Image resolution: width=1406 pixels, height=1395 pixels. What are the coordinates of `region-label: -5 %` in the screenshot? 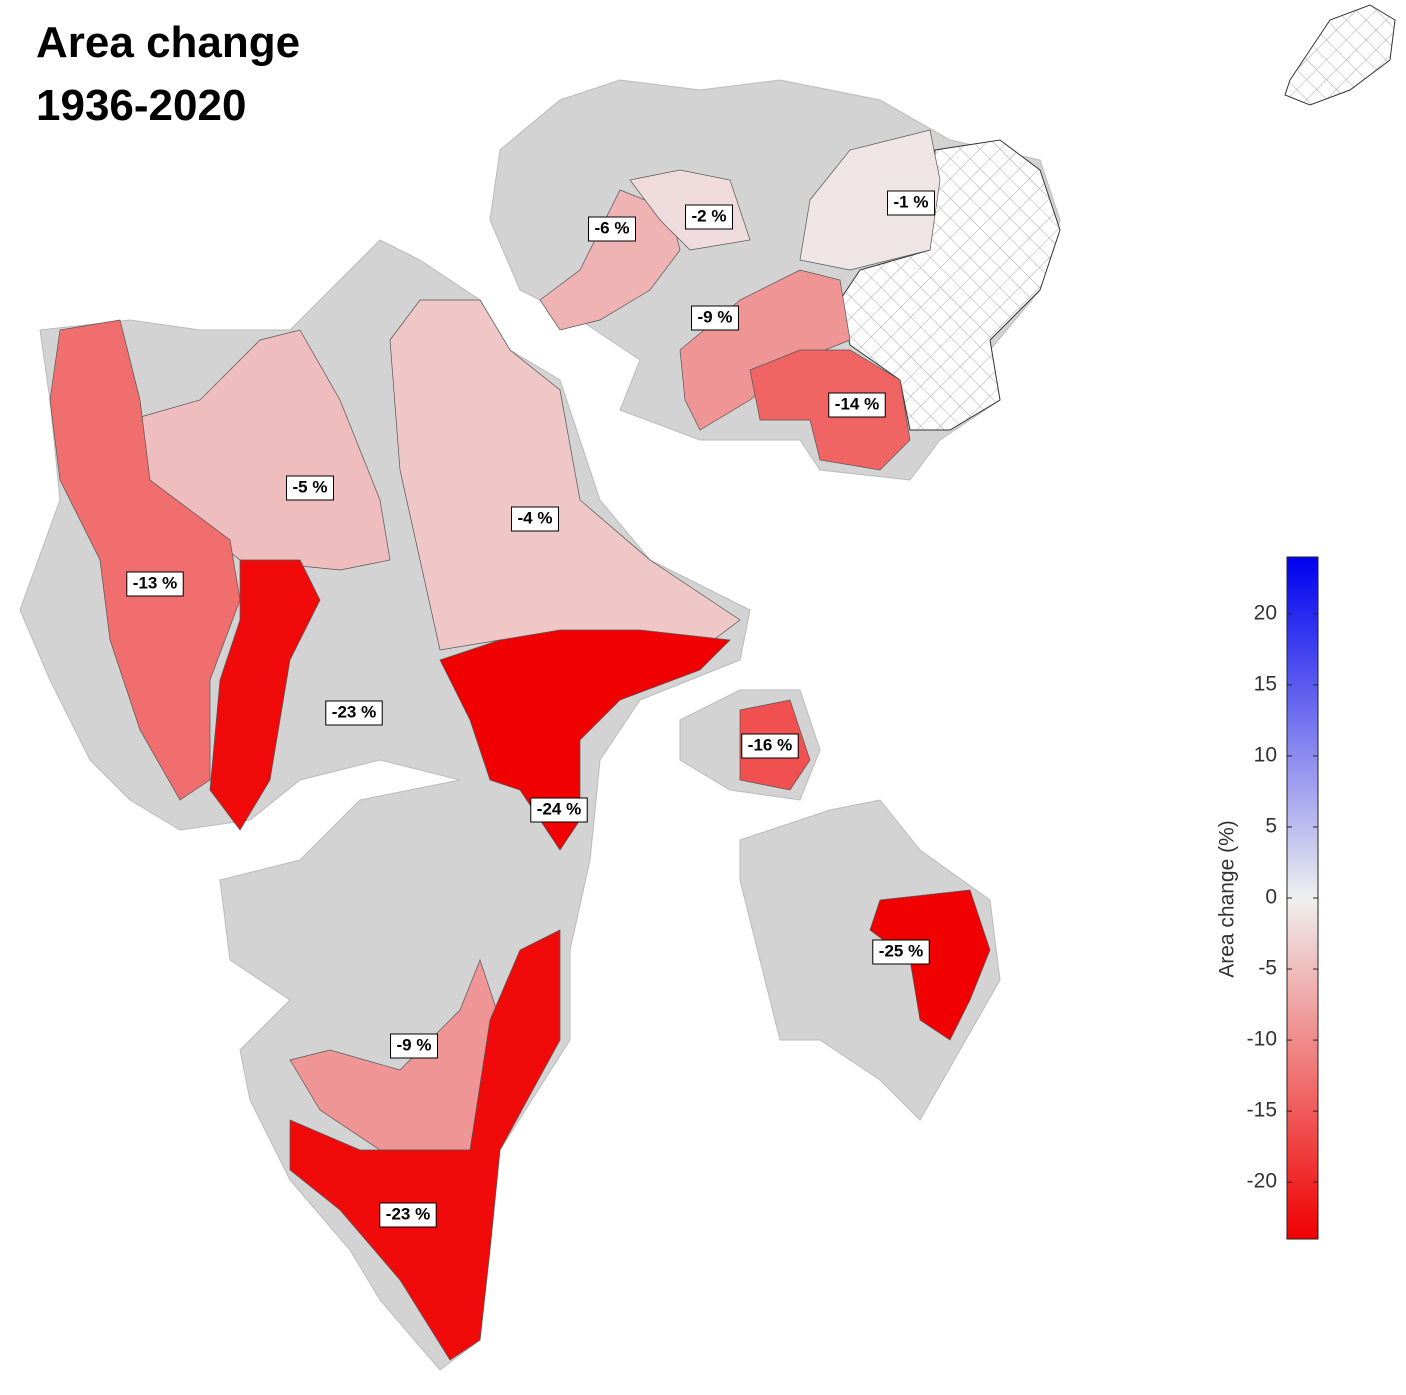 It's located at (310, 486).